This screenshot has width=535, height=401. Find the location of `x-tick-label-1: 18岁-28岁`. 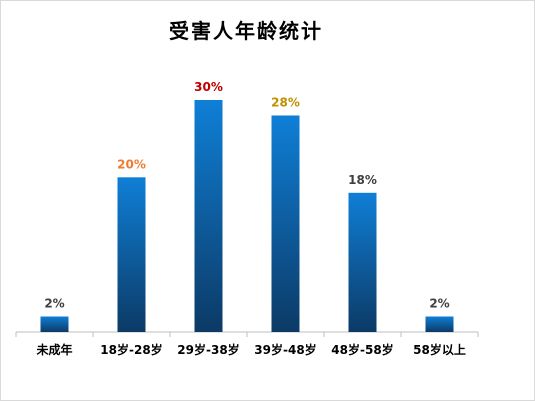

x-tick-label-1: 18岁-28岁 is located at coordinates (131, 349).